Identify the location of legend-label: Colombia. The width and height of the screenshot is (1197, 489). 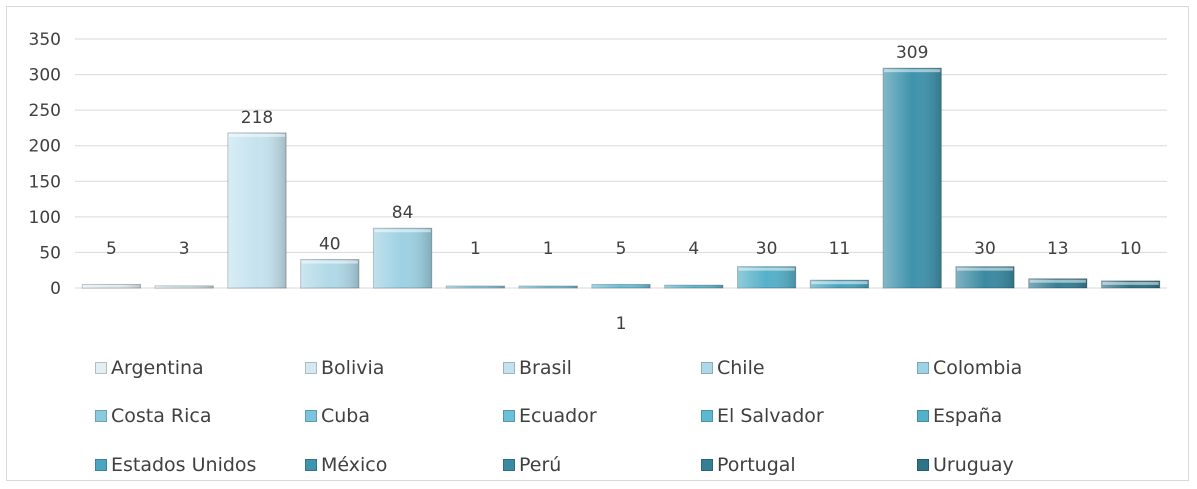
(978, 368).